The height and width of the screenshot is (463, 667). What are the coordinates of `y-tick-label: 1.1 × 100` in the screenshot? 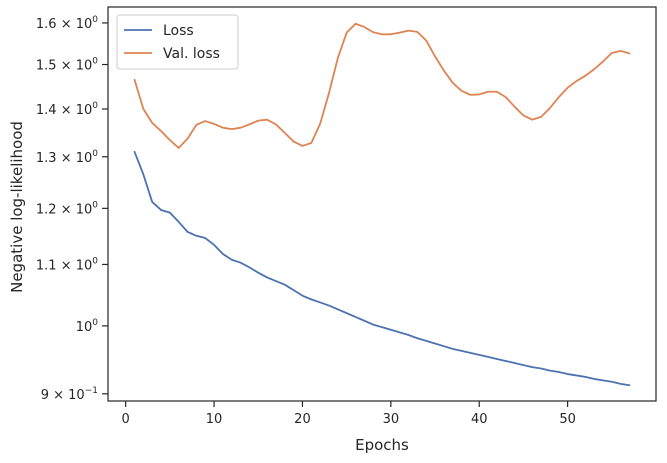 It's located at (67, 264).